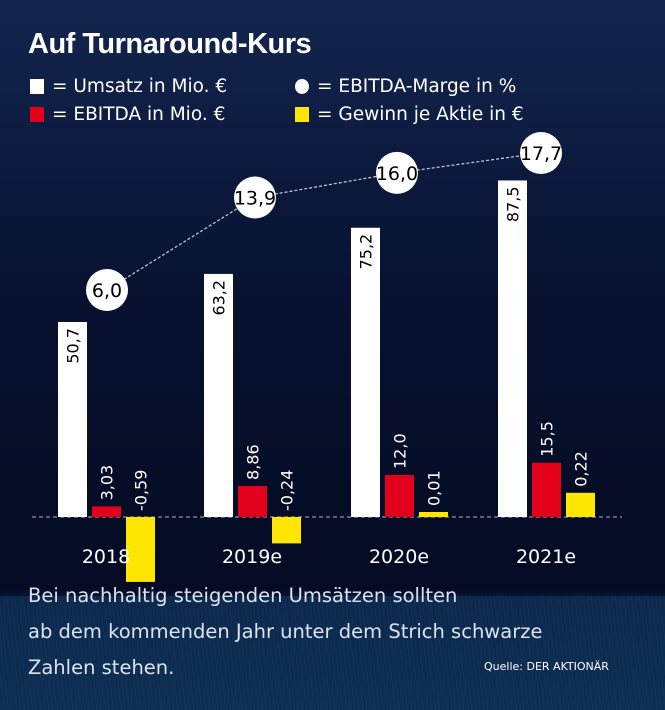 The height and width of the screenshot is (710, 665). I want to click on margin-label: 17,7, so click(541, 154).